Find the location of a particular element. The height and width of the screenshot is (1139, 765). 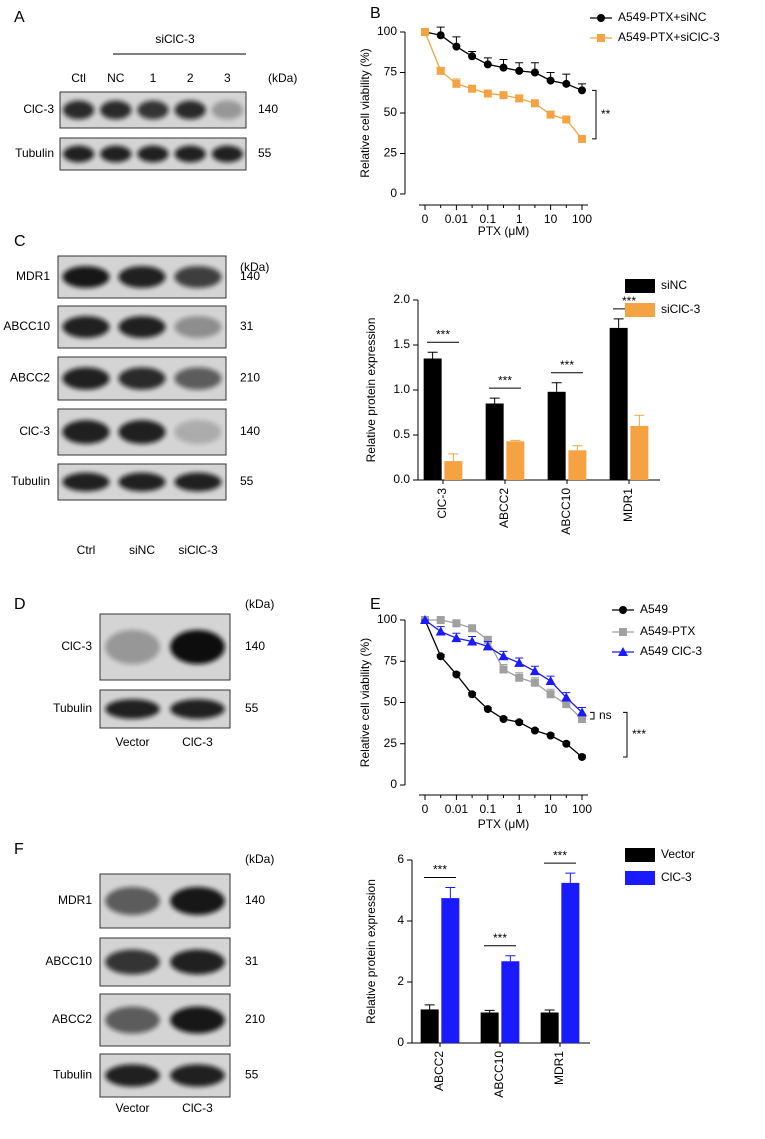

x-tick-label: 100 is located at coordinates (582, 809).